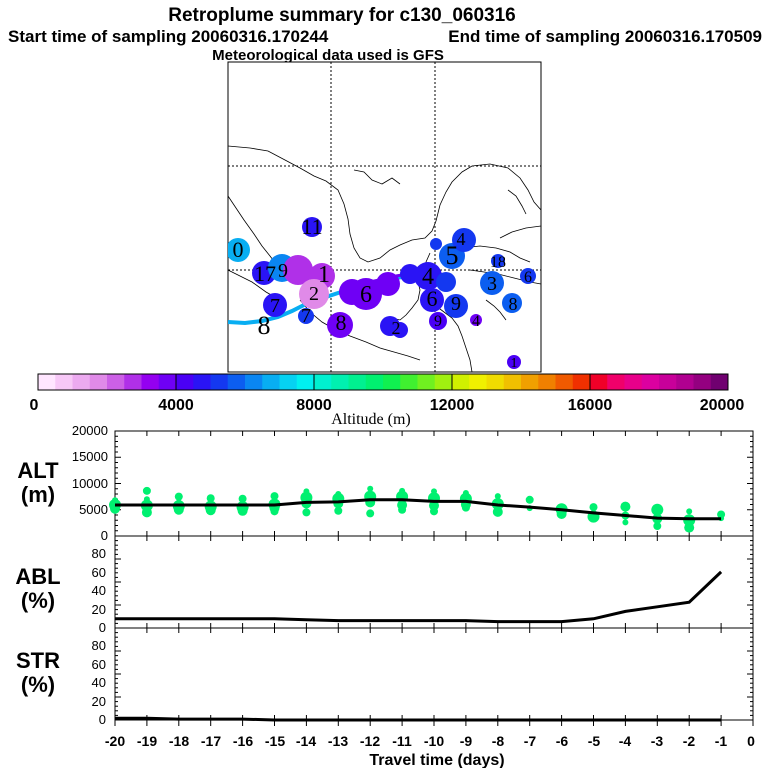  What do you see at coordinates (452, 255) in the screenshot?
I see `map-label: 5` at bounding box center [452, 255].